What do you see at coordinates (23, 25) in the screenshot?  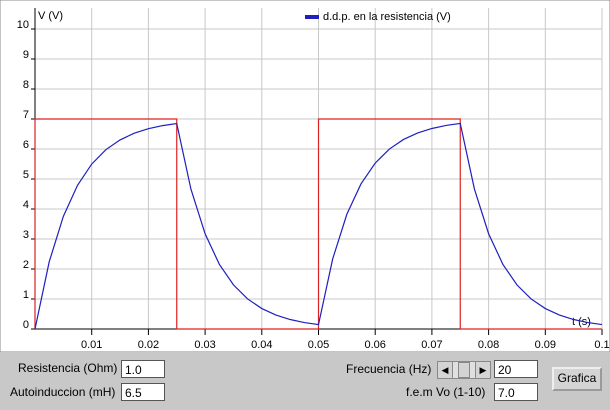 I see `y-tick-label: 10` at bounding box center [23, 25].